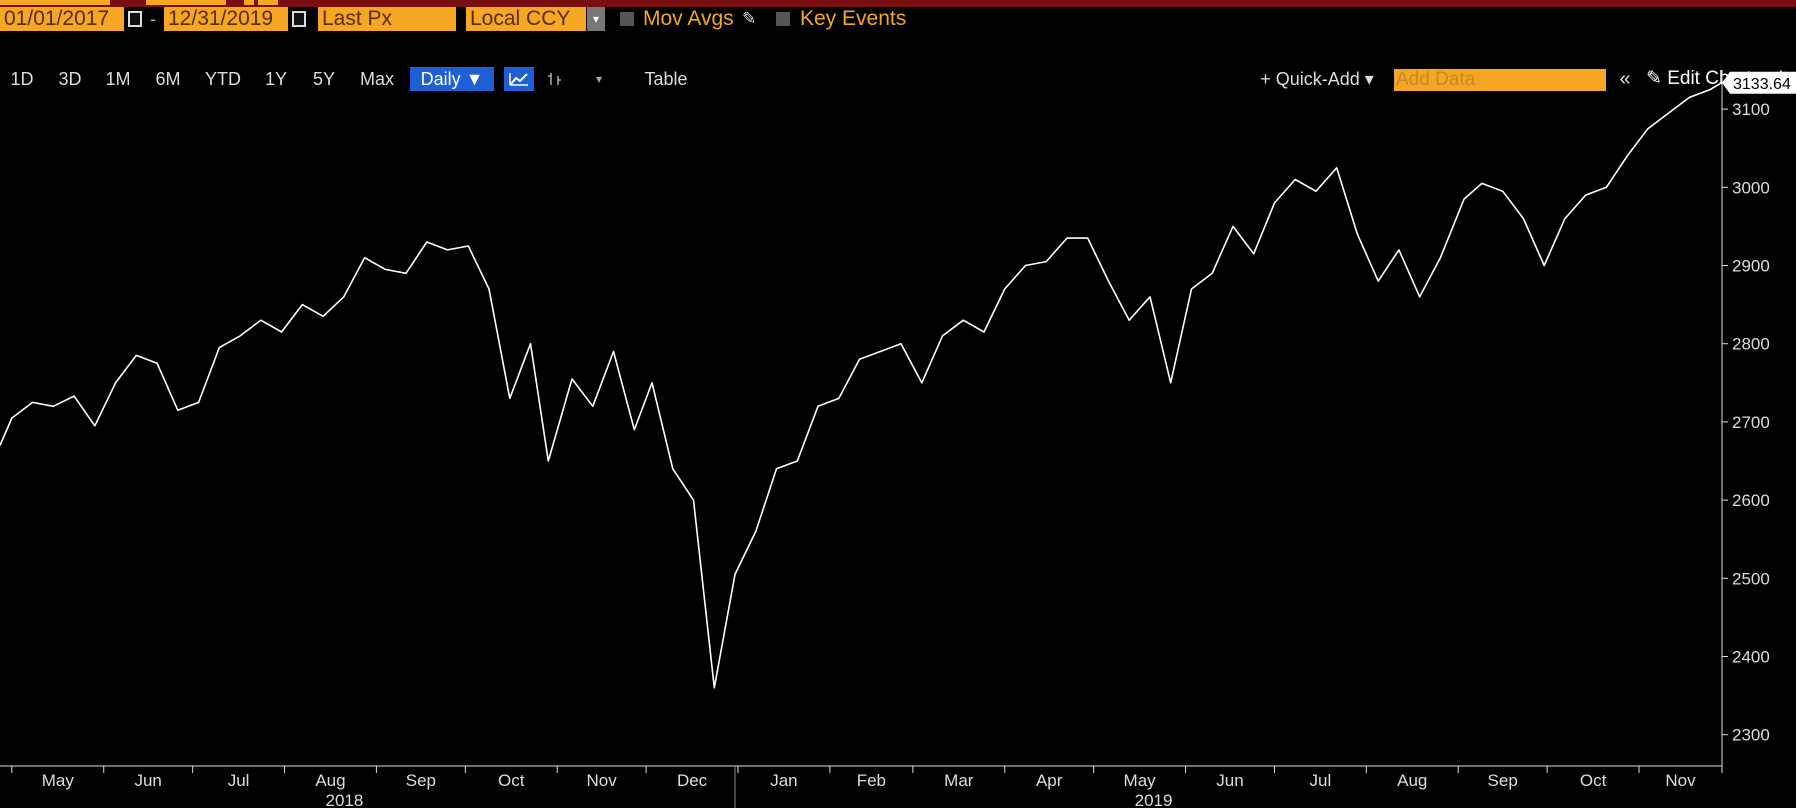  Describe the element at coordinates (1751, 422) in the screenshot. I see `y-tick-label: 2700` at that location.